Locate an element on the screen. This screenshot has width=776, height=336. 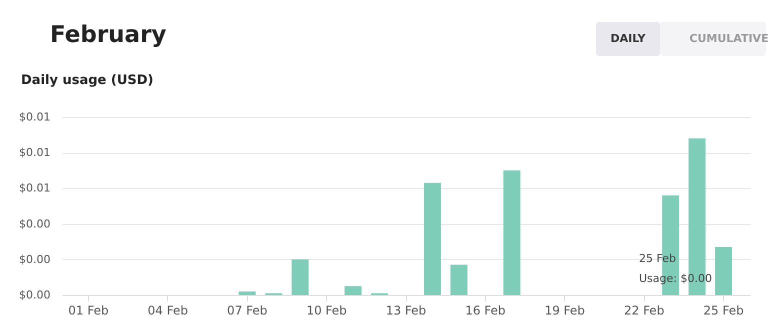
x-tick-label: 16 Feb is located at coordinates (485, 311).